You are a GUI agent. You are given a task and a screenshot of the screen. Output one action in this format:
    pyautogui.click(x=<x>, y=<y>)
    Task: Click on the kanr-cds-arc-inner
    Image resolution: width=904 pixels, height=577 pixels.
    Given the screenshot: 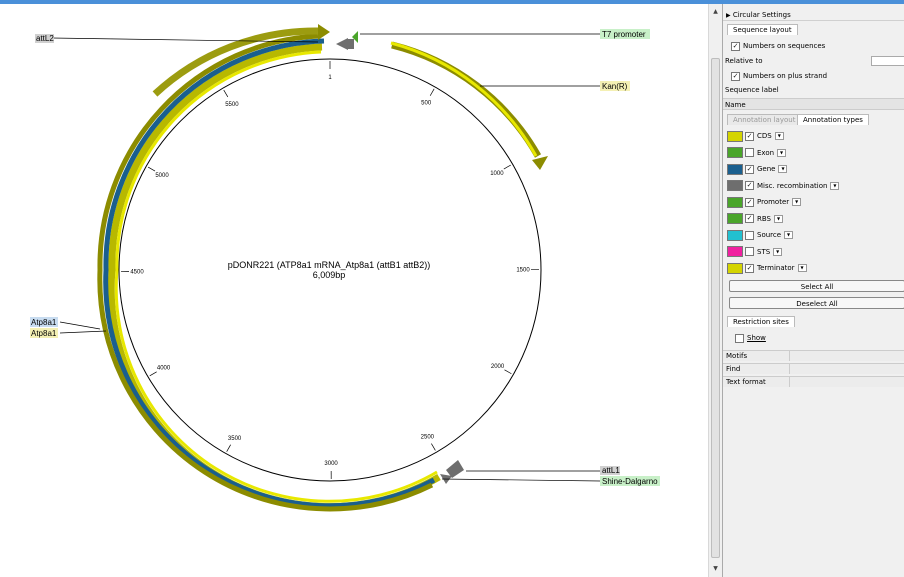 What is the action you would take?
    pyautogui.click(x=464, y=99)
    